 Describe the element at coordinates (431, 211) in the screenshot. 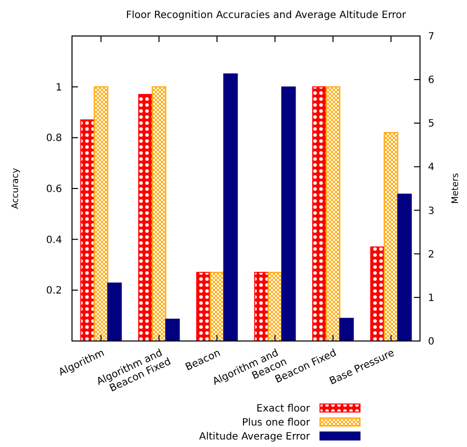

I see `y2-tick-label: 3` at that location.